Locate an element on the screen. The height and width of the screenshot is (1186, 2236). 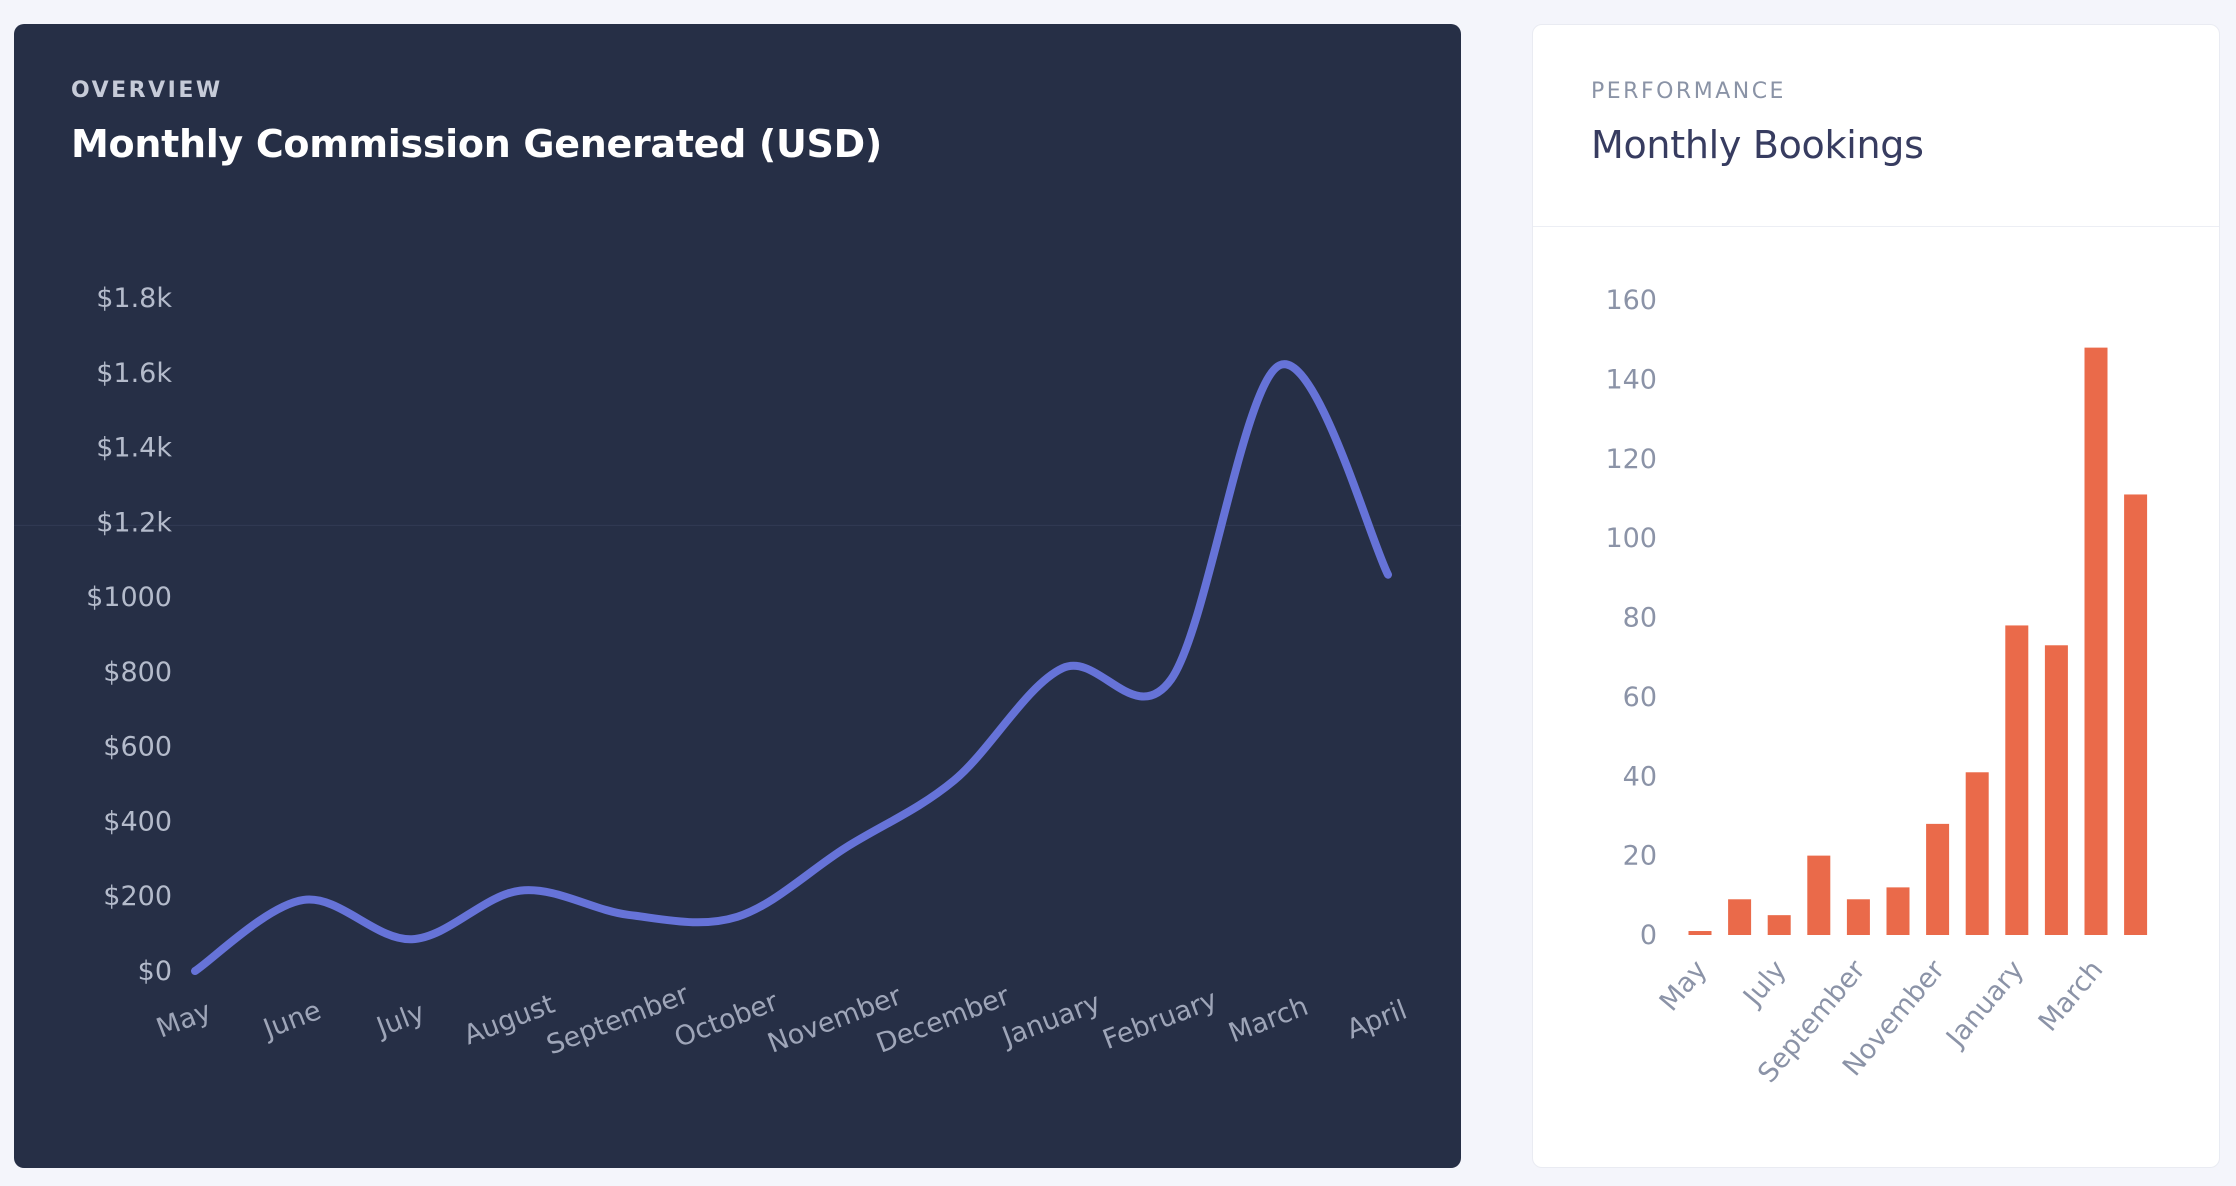
bookings-x-tick-label: March is located at coordinates (2071, 996).